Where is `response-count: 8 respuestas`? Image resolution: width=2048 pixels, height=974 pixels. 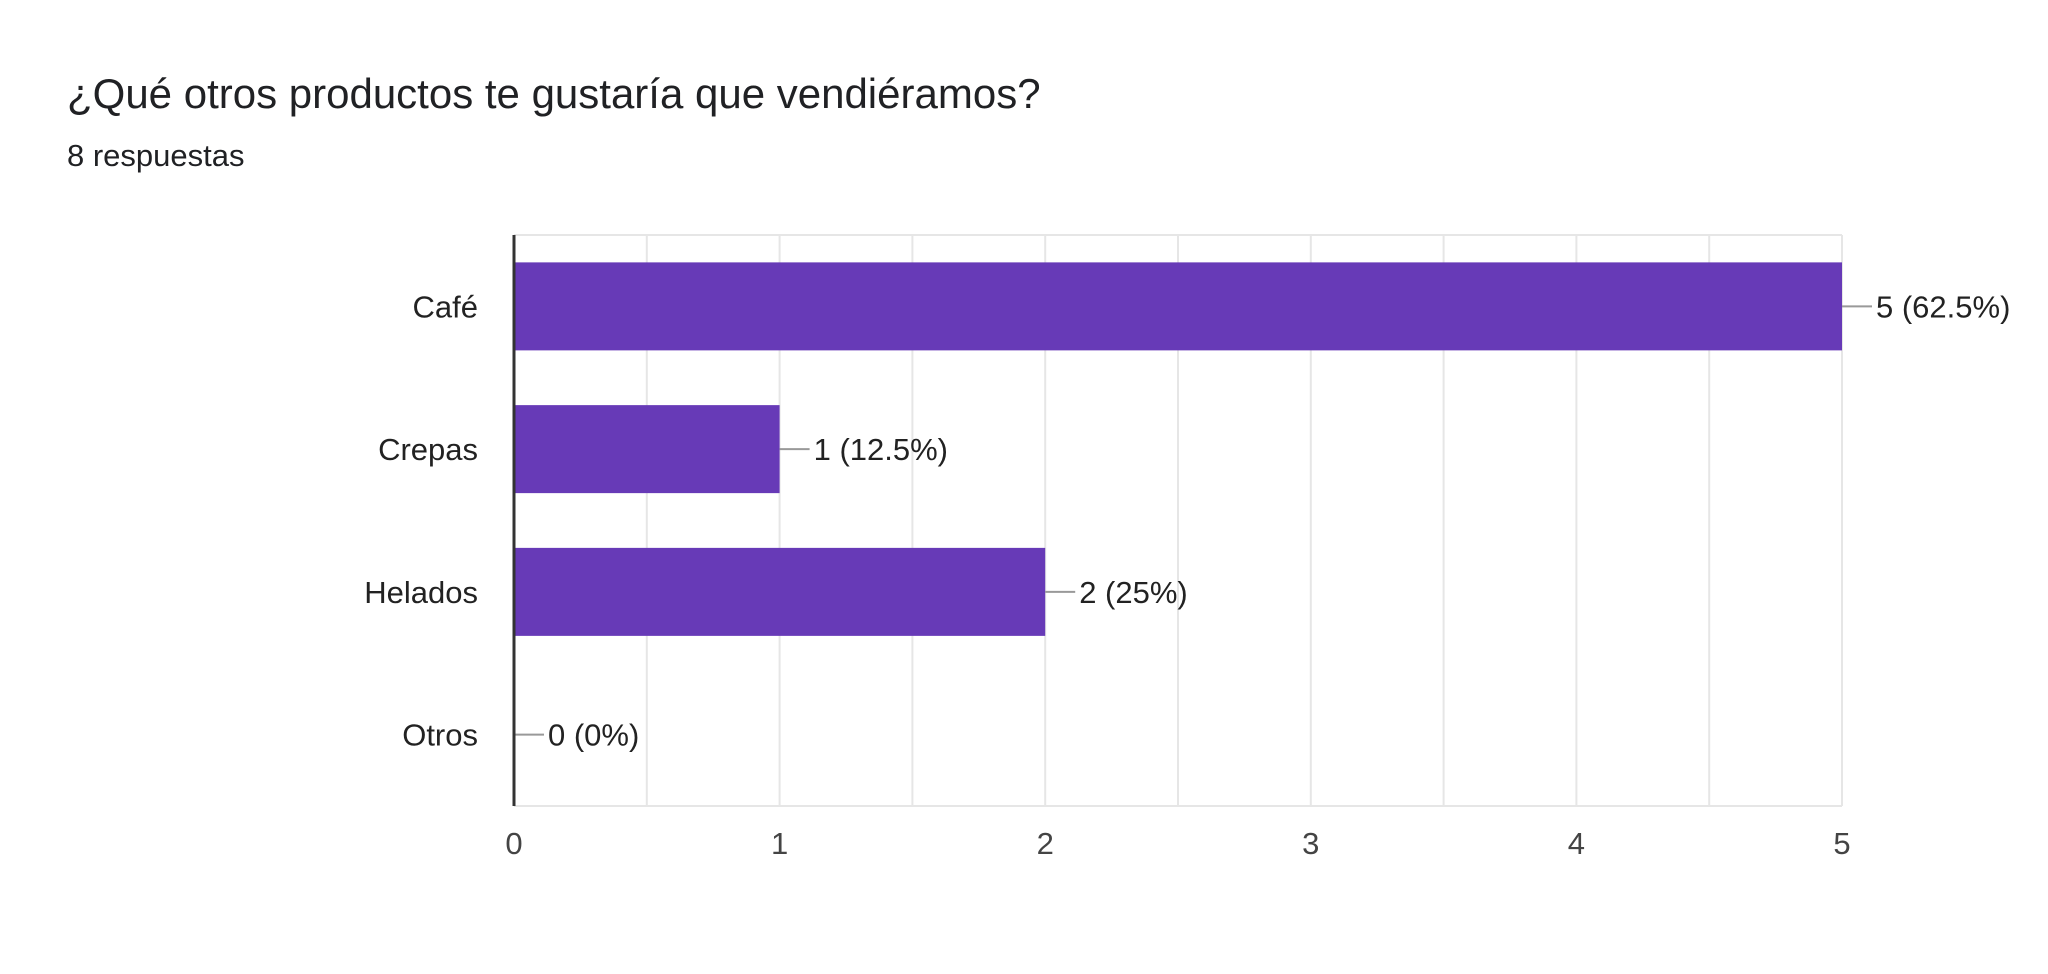
response-count: 8 respuestas is located at coordinates (156, 155).